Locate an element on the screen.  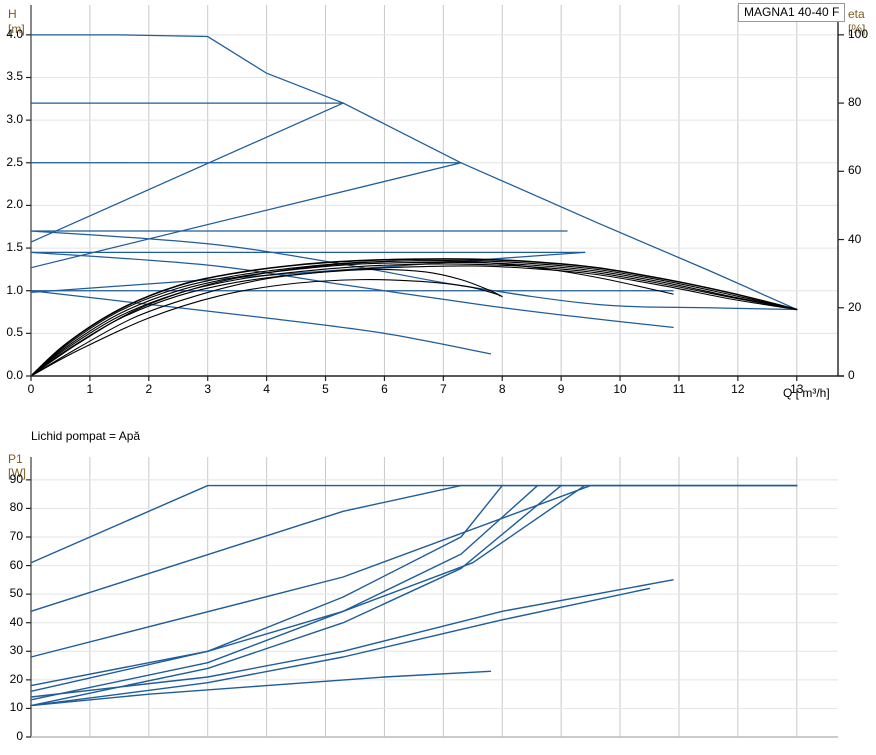
p1-axis-unit: [W] is located at coordinates (17, 473).